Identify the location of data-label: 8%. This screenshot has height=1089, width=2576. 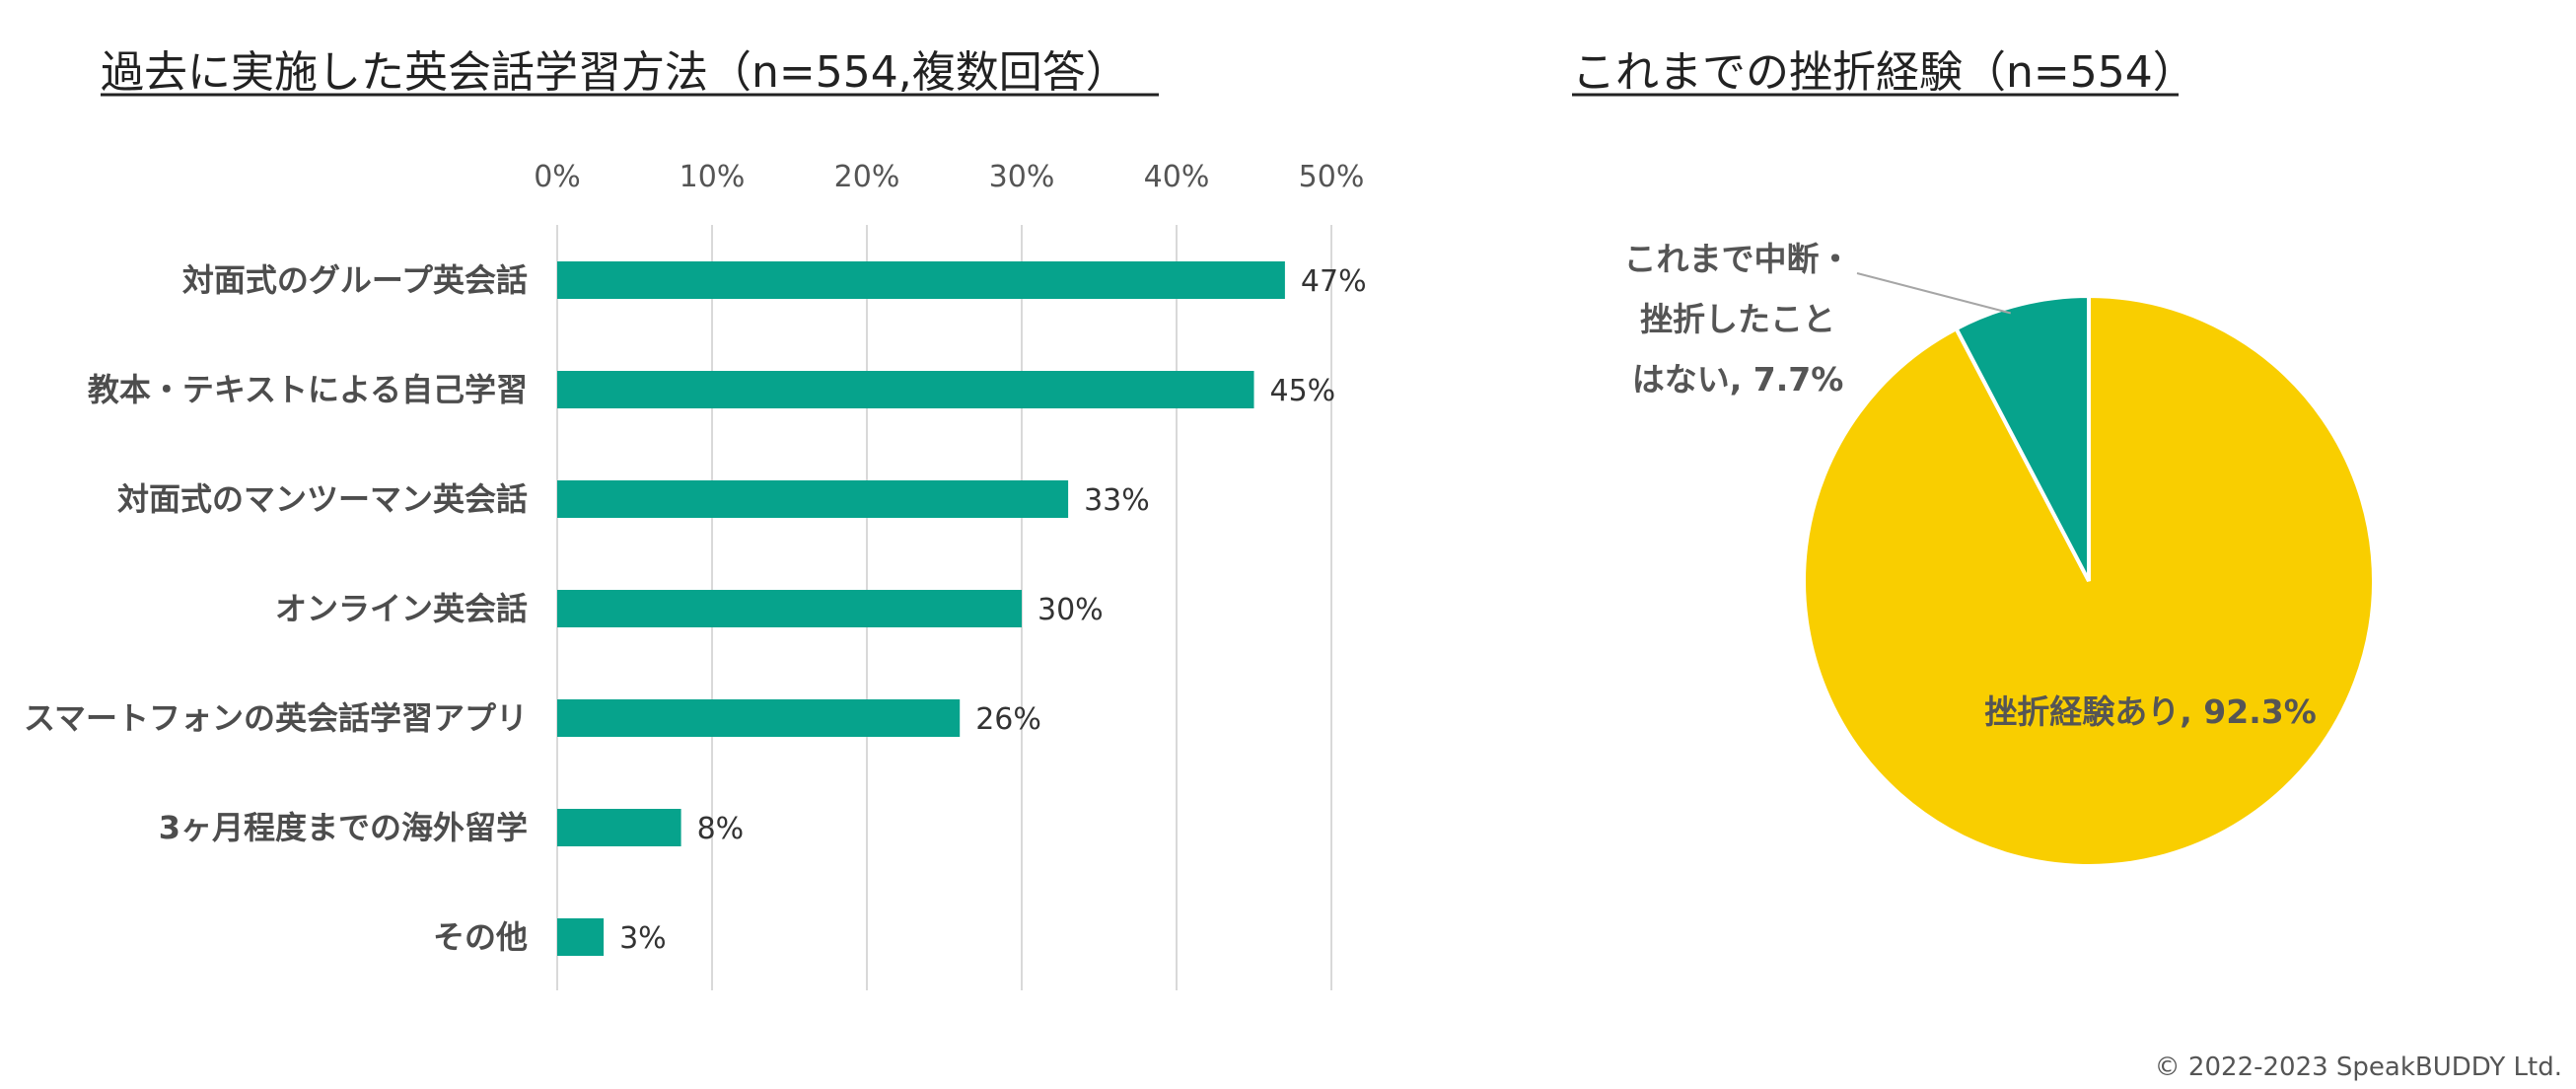
(721, 829).